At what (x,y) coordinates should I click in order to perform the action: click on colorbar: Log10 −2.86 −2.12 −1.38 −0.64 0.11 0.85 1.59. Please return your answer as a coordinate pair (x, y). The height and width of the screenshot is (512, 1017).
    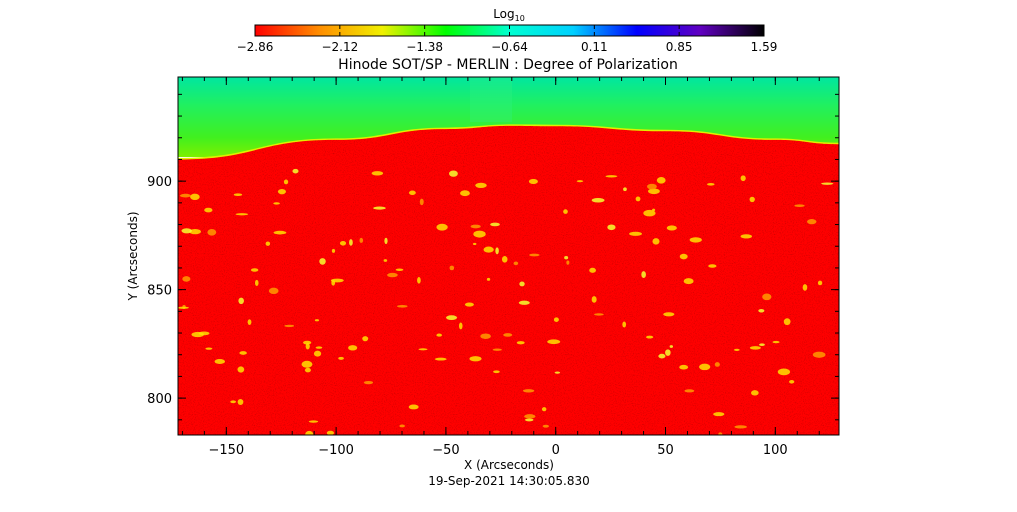
    Looking at the image, I should click on (507, 30).